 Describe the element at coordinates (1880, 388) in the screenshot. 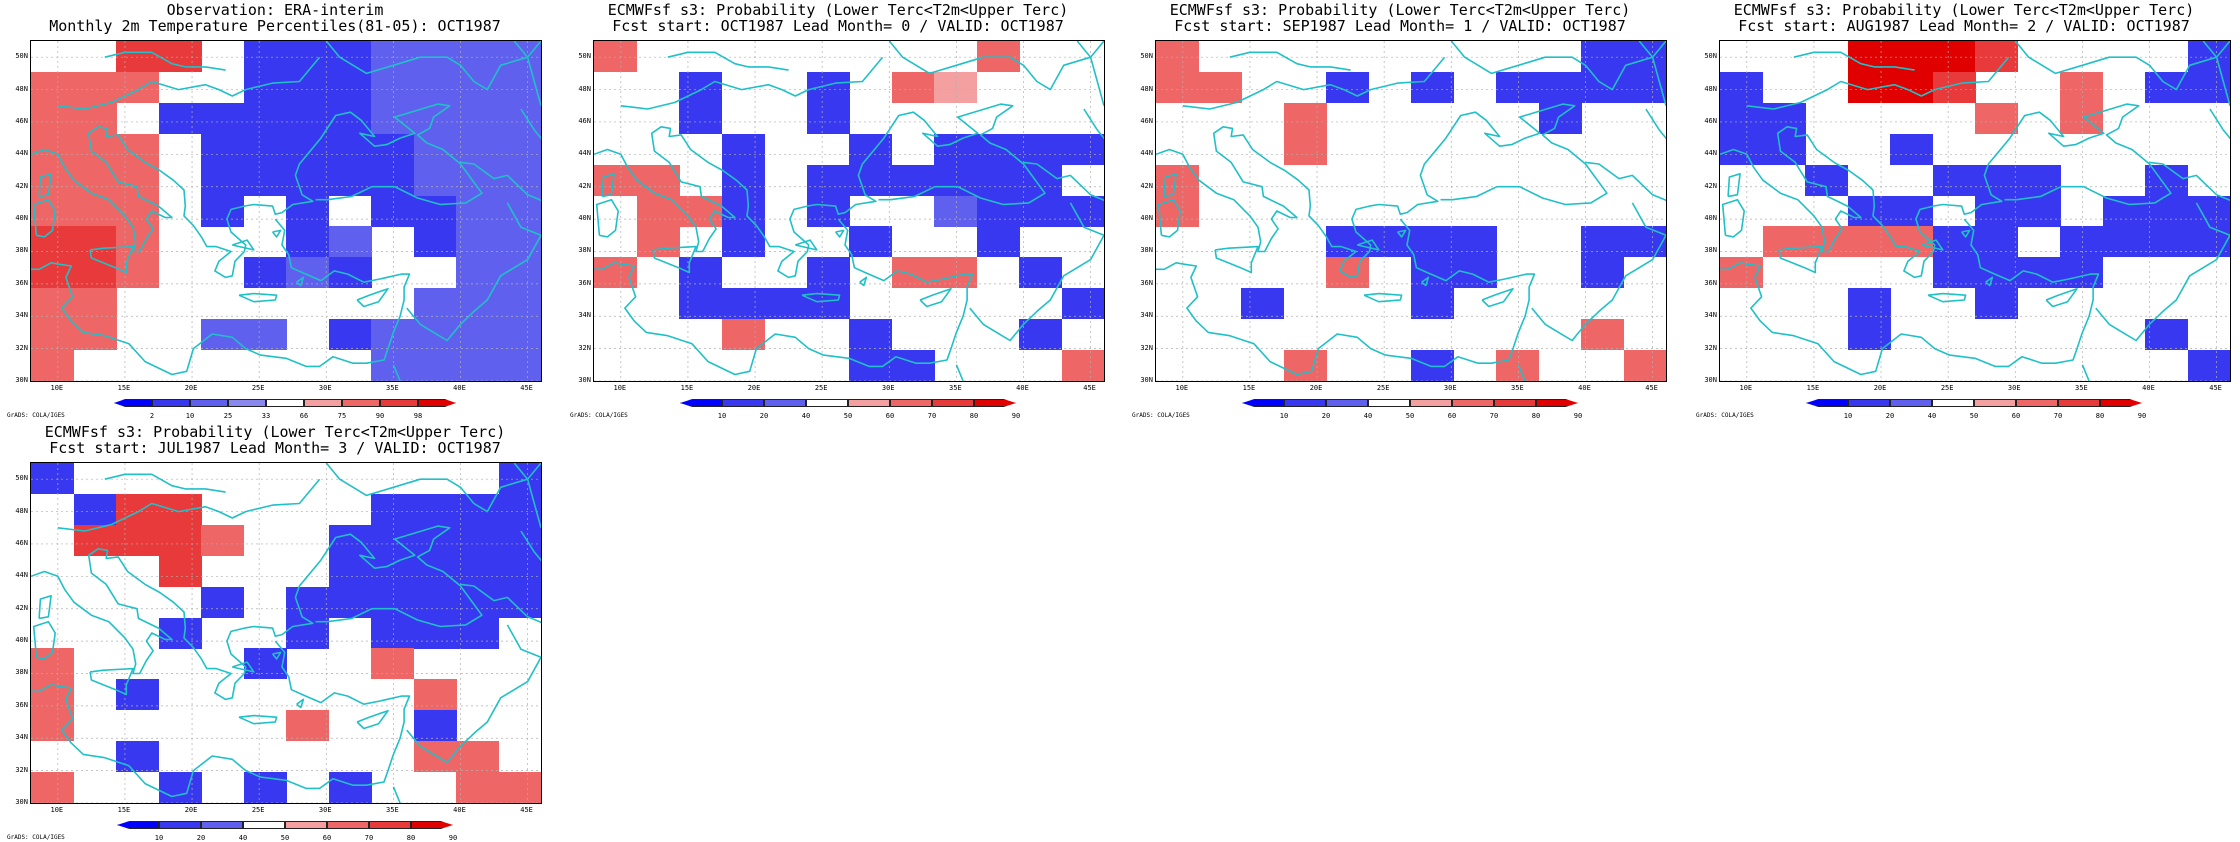

I see `longitude-label: 20E` at that location.